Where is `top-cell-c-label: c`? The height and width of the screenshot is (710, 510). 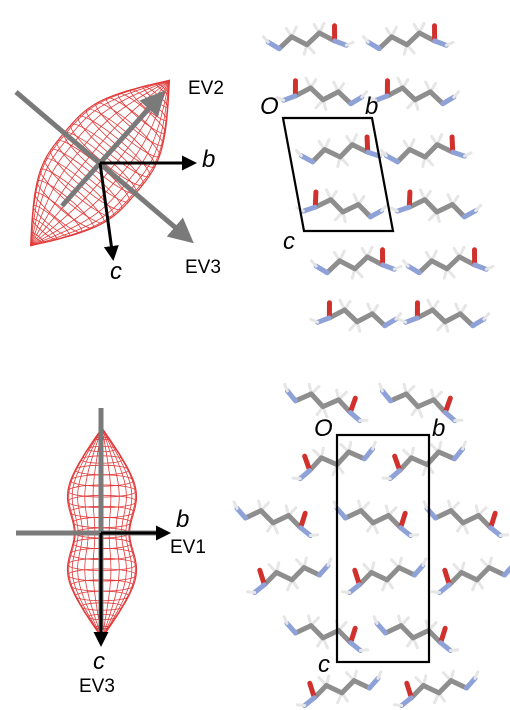
top-cell-c-label: c is located at coordinates (289, 241).